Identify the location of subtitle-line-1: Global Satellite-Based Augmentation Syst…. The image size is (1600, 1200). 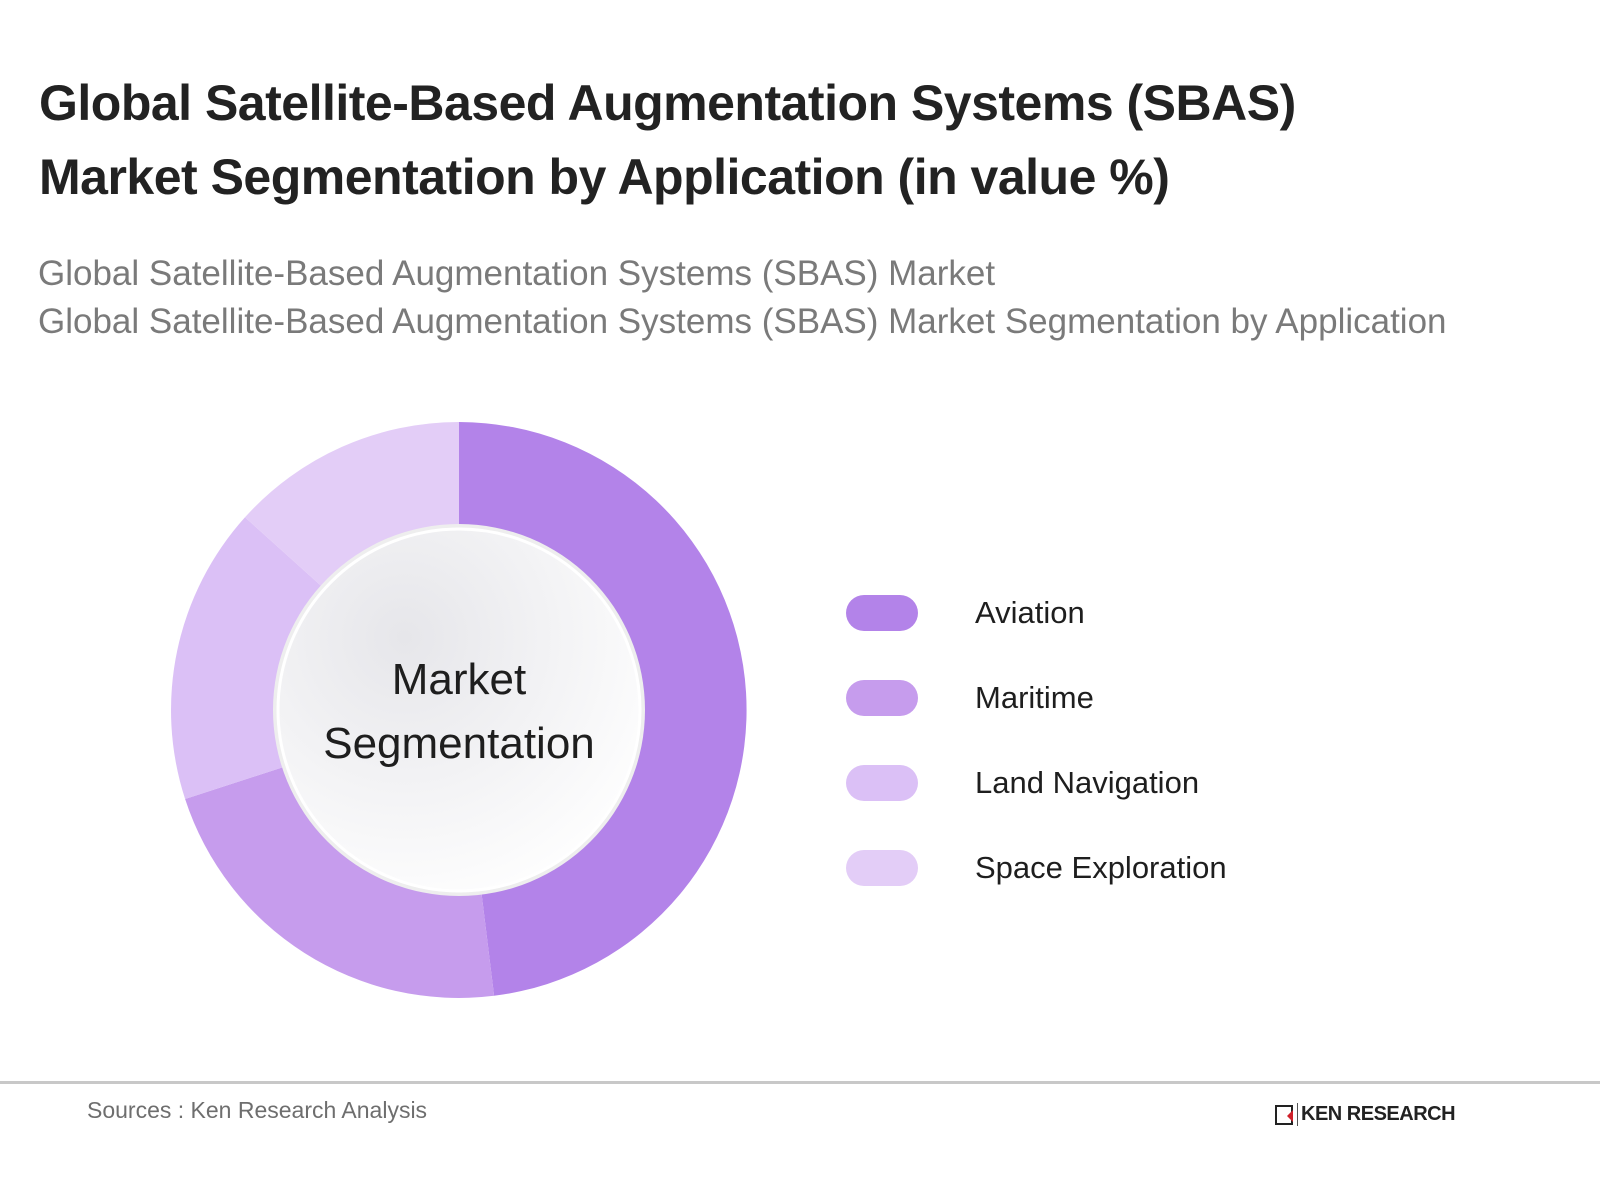
(517, 273).